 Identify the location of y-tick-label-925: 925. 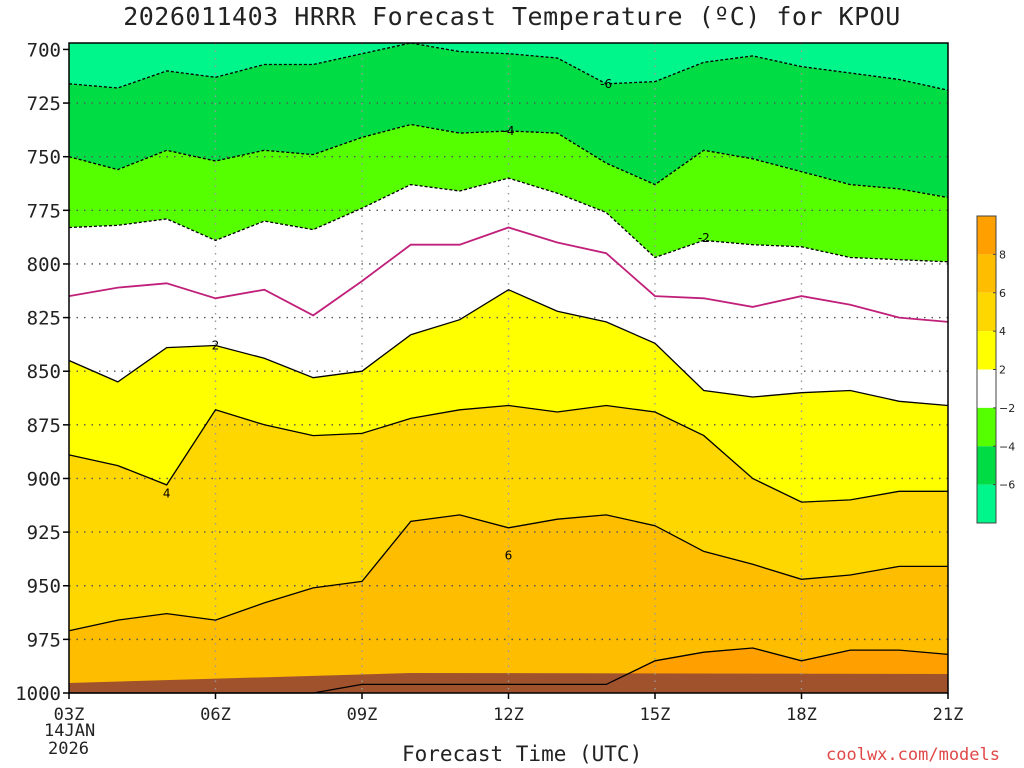
(44, 533).